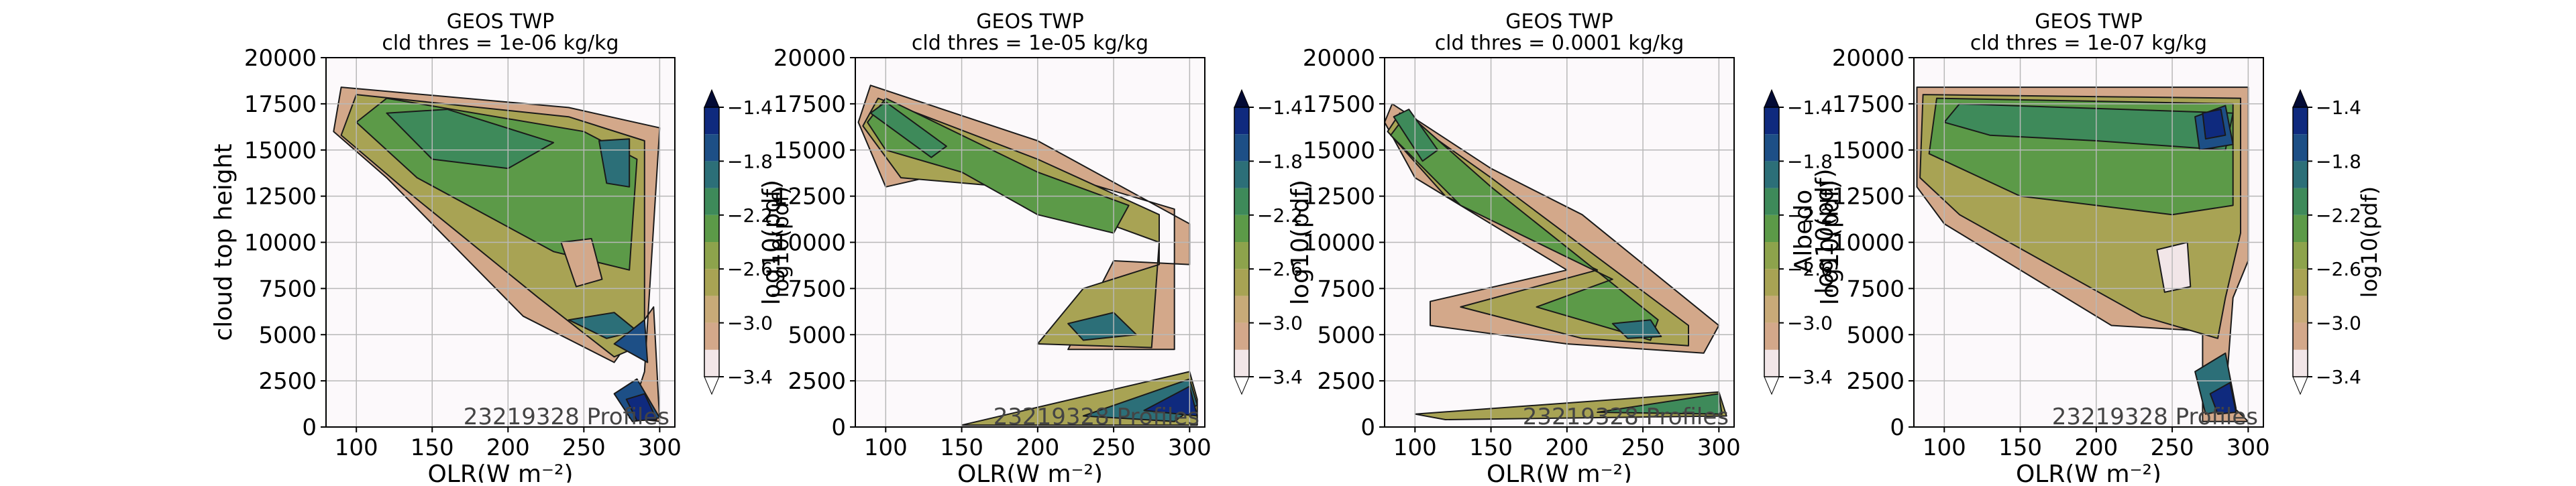  I want to click on overlap-axis-label: log10(pdf), so click(1825, 231).